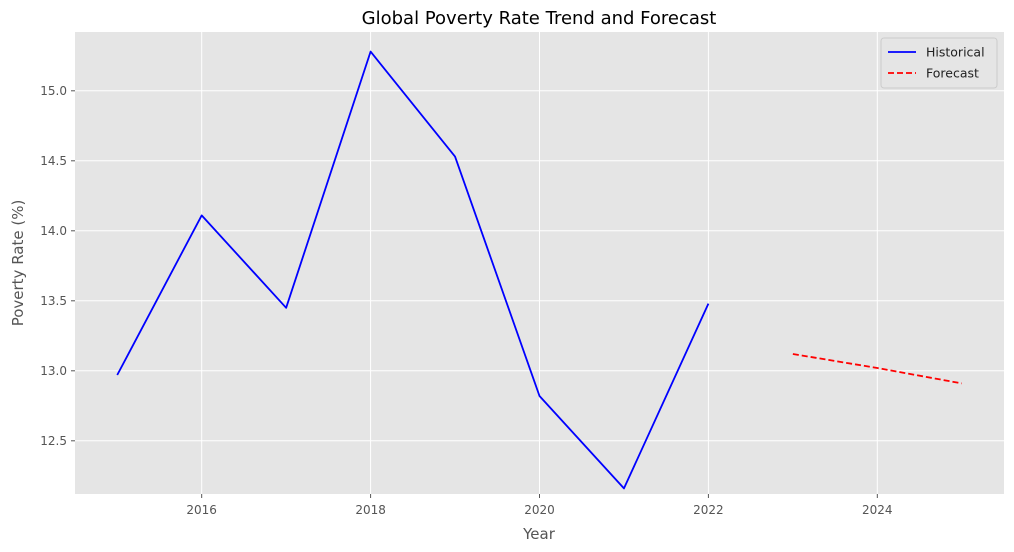 The height and width of the screenshot is (552, 1014). Describe the element at coordinates (370, 510) in the screenshot. I see `x-tick-label: 2018` at that location.